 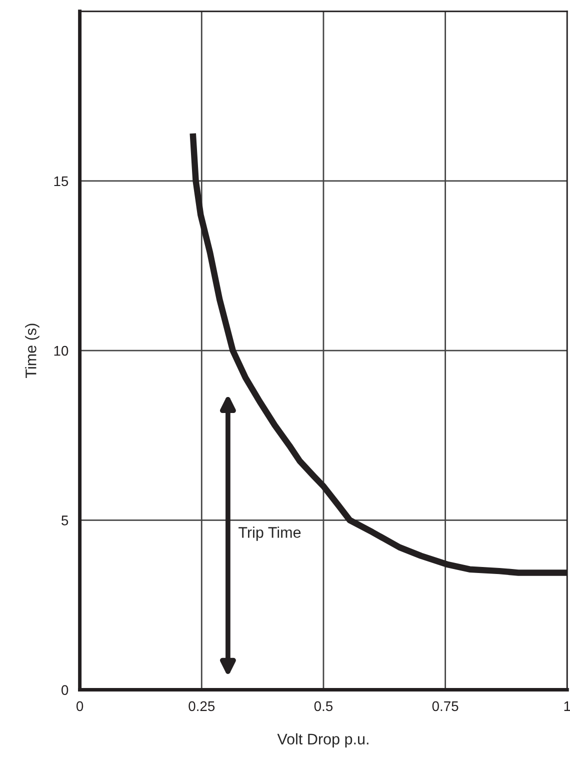 What do you see at coordinates (80, 706) in the screenshot?
I see `x-tick-label: 0` at bounding box center [80, 706].